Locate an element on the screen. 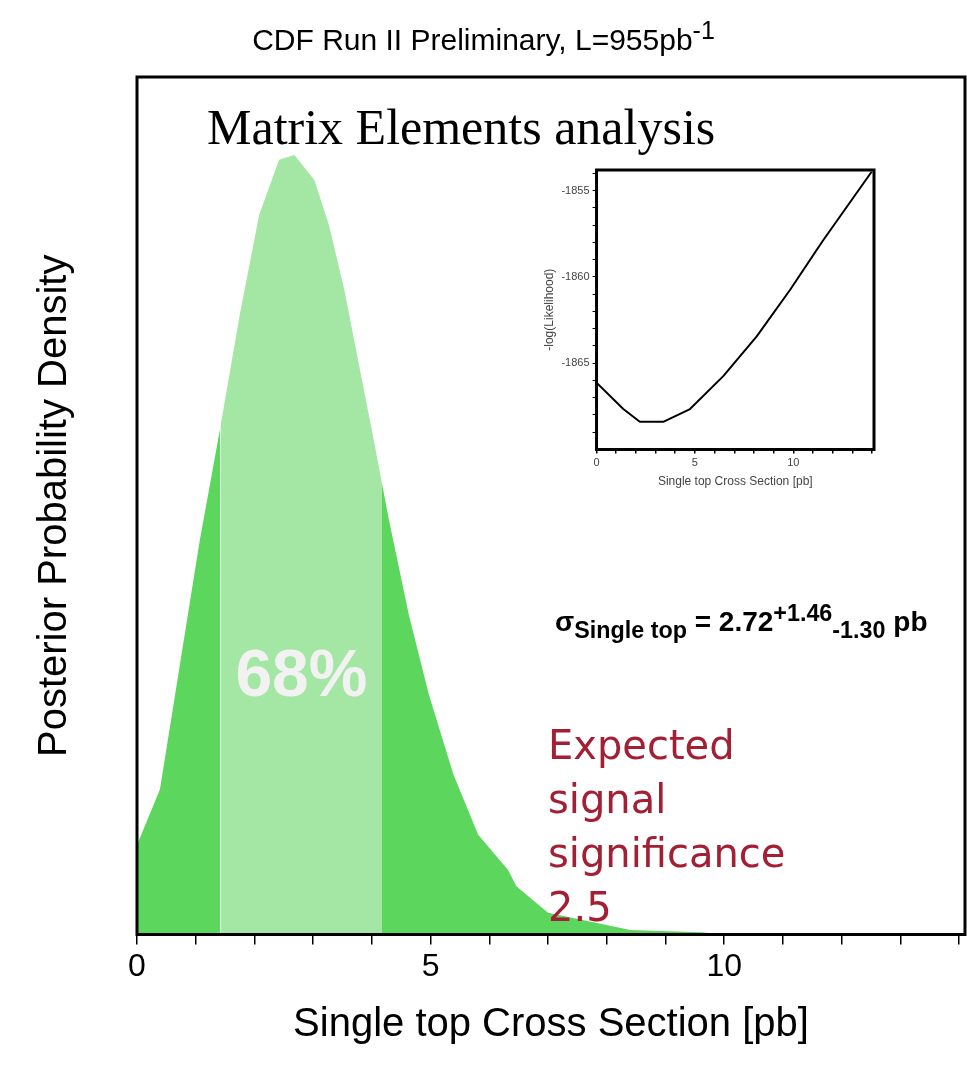  annotation: Expected signal significance 2.5 is located at coordinates (667, 826).